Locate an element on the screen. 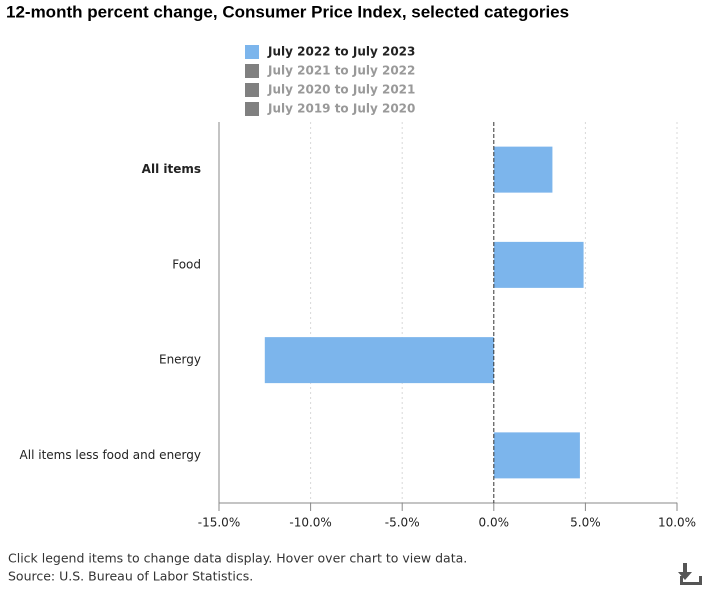 The image size is (714, 591). download-icon-base is located at coordinates (691, 583).